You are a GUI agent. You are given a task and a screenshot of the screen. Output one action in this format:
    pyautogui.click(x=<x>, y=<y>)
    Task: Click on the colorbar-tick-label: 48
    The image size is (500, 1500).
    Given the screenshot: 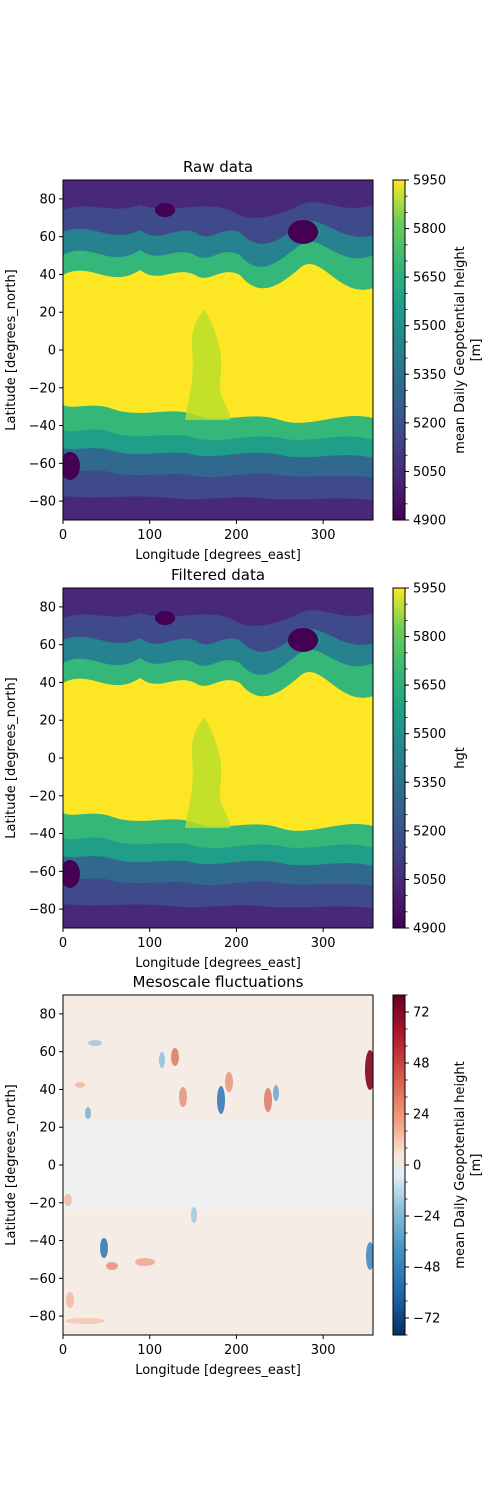 What is the action you would take?
    pyautogui.click(x=421, y=1064)
    